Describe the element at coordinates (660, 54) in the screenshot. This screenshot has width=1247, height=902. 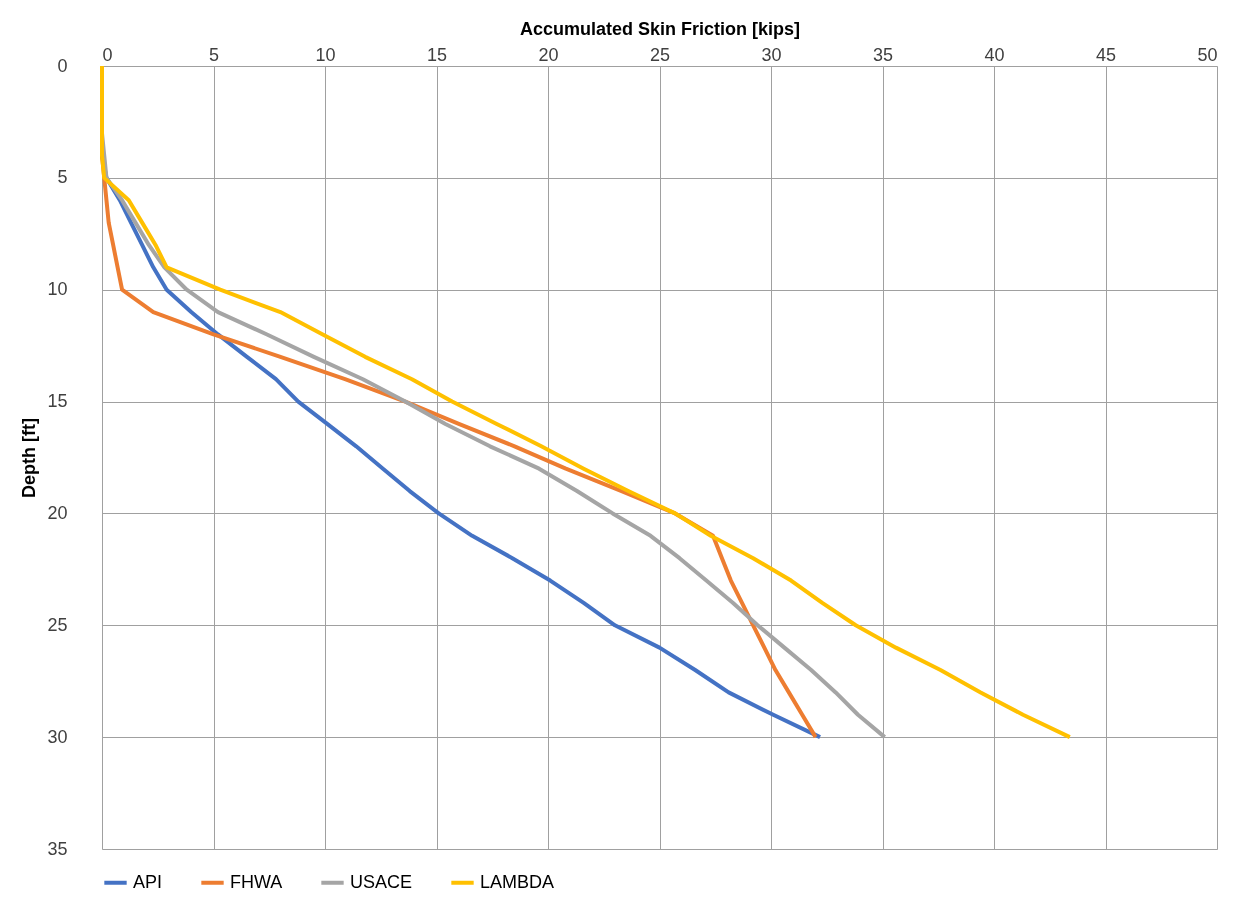
I see `x-tick-label: 25` at that location.